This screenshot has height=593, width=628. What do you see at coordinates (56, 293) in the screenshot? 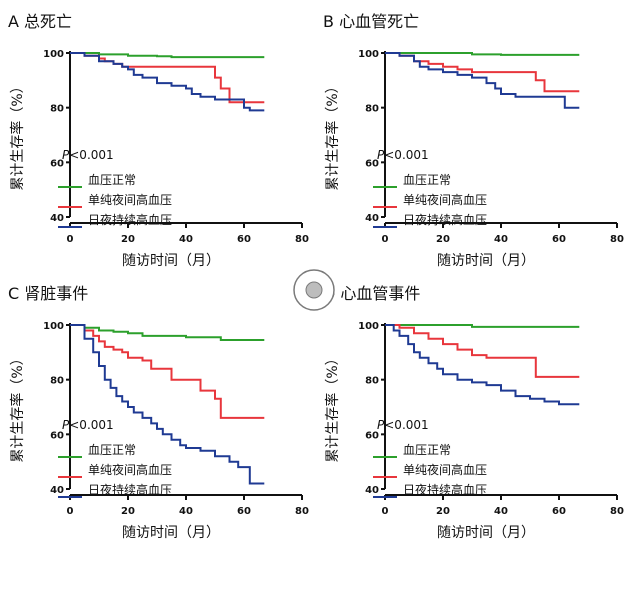
I see `panel-title-text: 肾脏事件` at bounding box center [56, 293].